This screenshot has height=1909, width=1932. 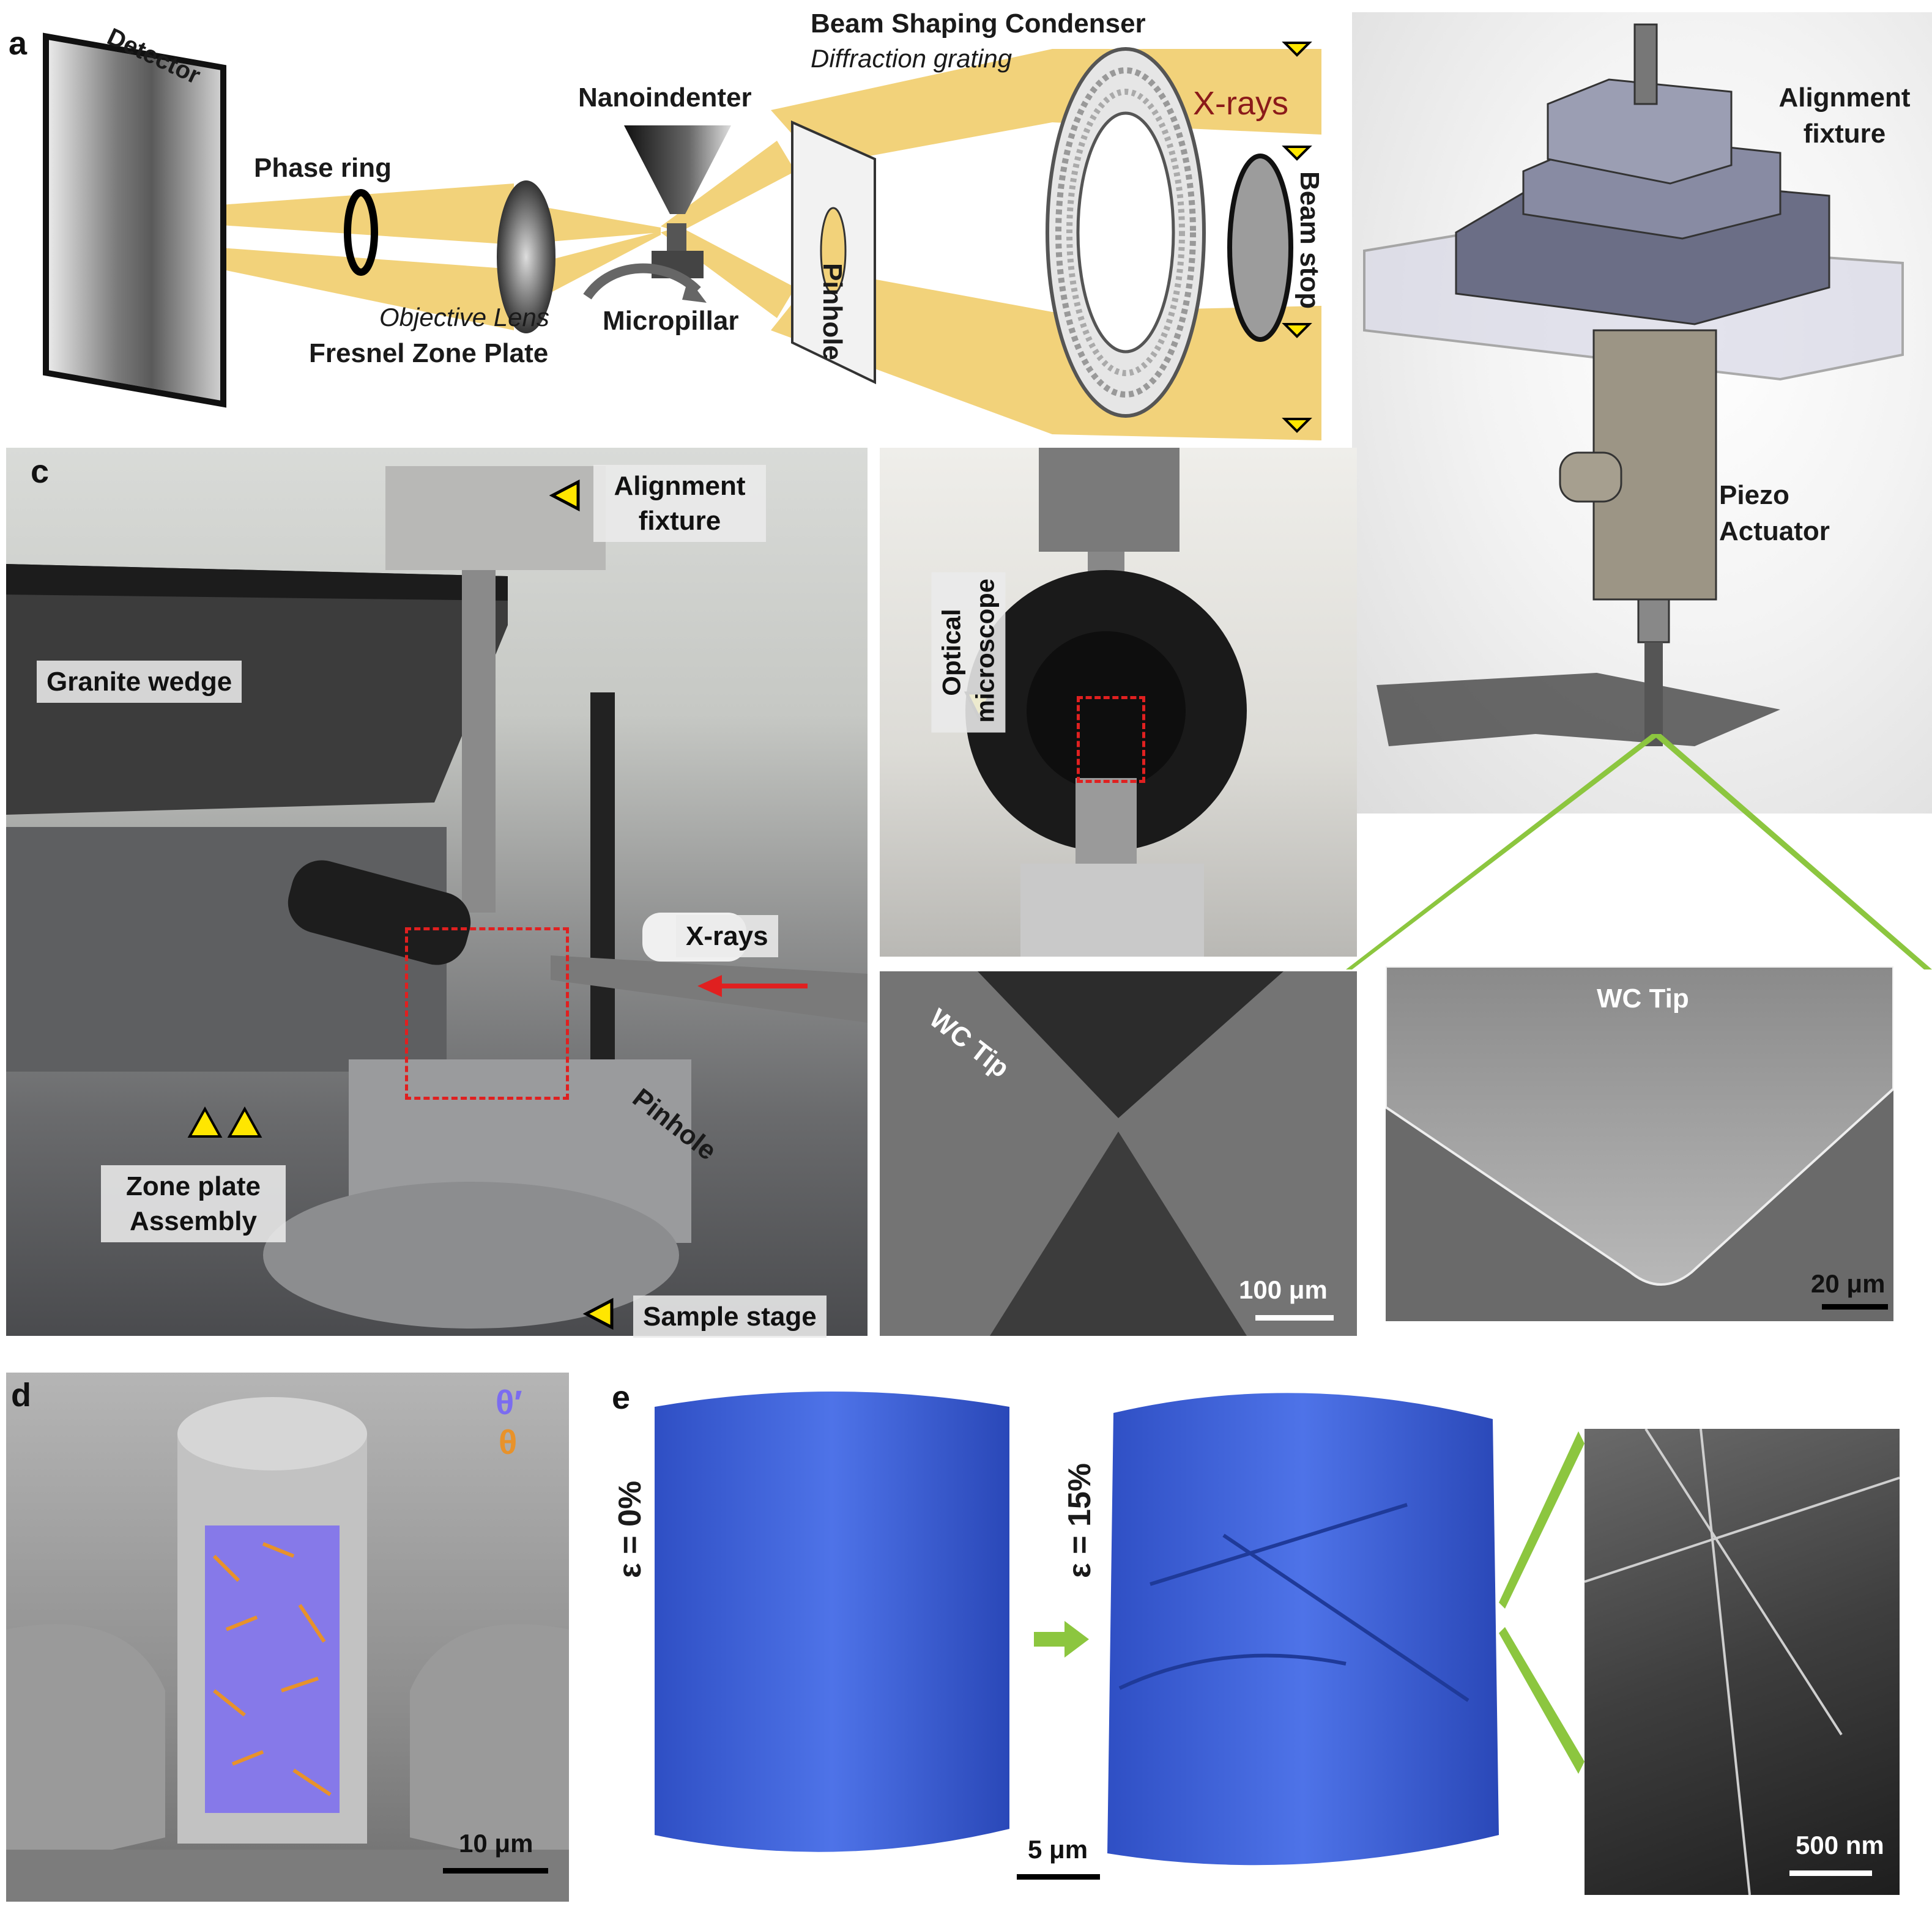 What do you see at coordinates (645, 283) in the screenshot?
I see `curved-arrow-icon` at bounding box center [645, 283].